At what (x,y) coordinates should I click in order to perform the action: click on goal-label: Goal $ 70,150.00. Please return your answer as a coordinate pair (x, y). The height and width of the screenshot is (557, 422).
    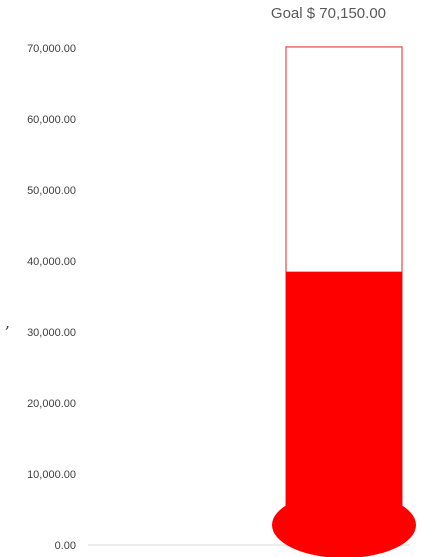
    Looking at the image, I should click on (328, 13).